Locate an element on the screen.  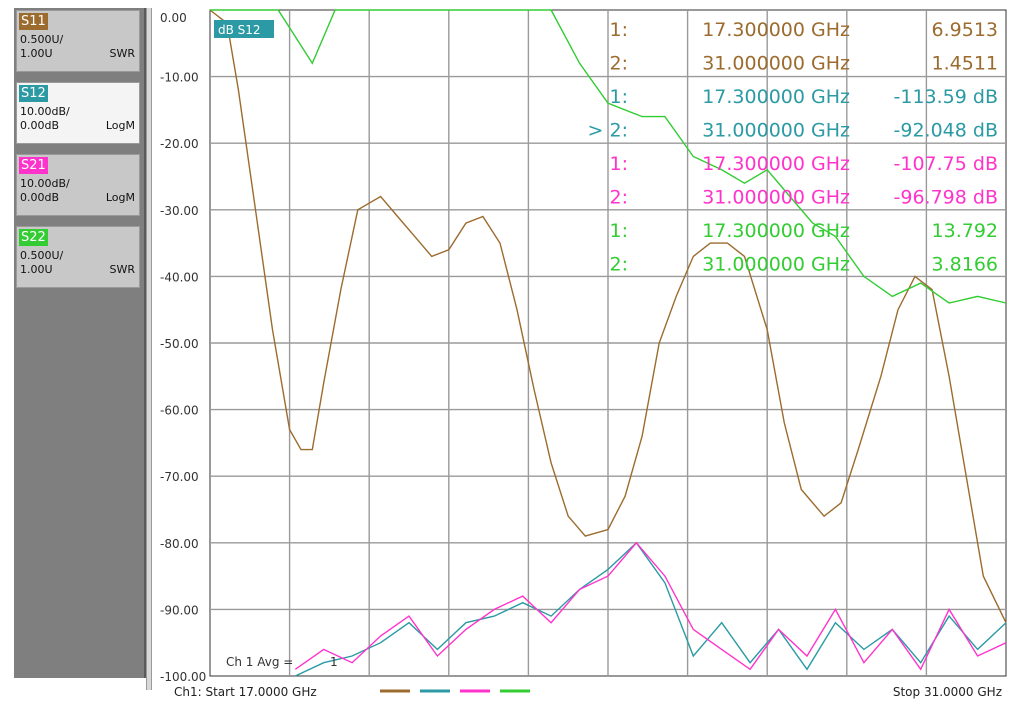
active-trace-badge is located at coordinates (244, 29).